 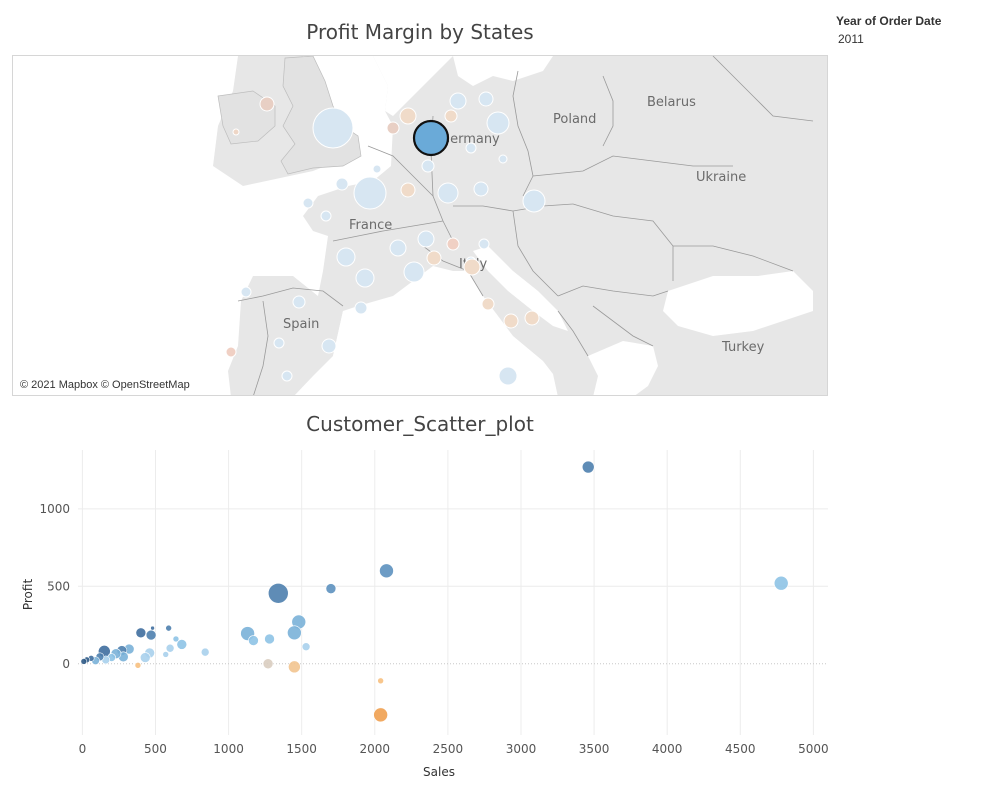 What do you see at coordinates (740, 749) in the screenshot?
I see `x-tick-label: 4500` at bounding box center [740, 749].